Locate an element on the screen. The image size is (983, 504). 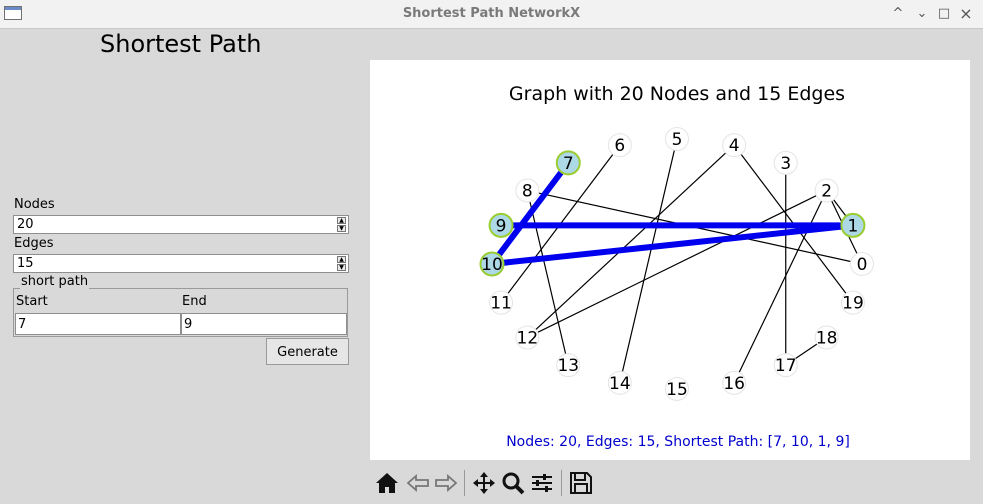
pan-icon is located at coordinates (484, 483).